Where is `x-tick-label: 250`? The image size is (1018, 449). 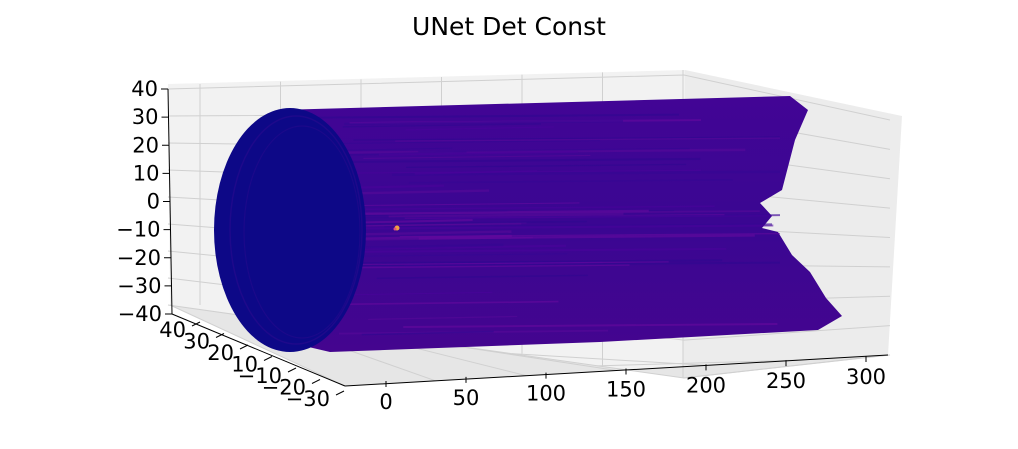 x-tick-label: 250 is located at coordinates (786, 381).